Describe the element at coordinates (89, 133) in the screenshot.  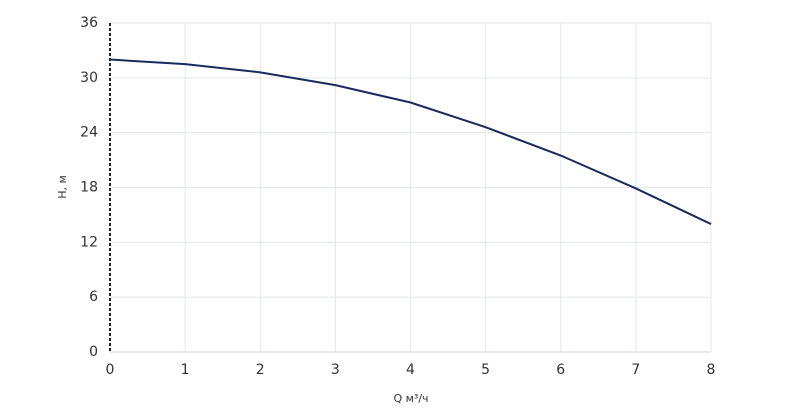
I see `y-tick-label: 24` at that location.